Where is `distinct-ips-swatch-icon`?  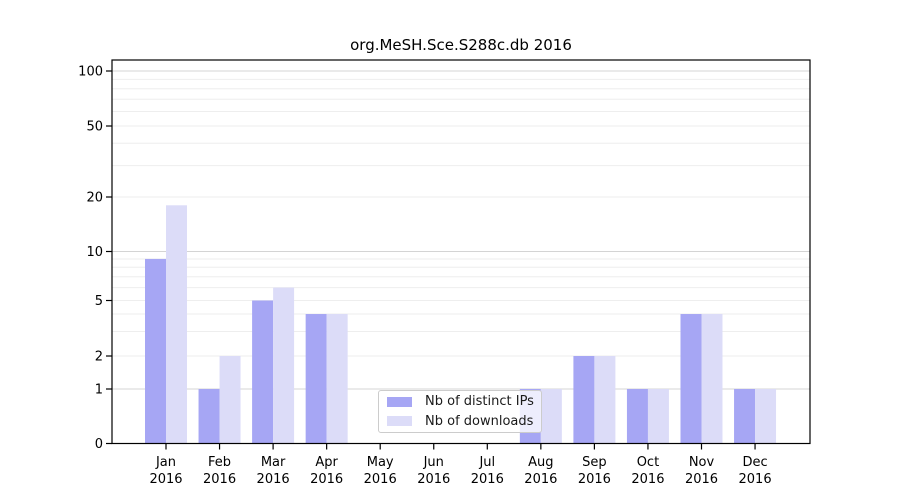 distinct-ips-swatch-icon is located at coordinates (399, 401).